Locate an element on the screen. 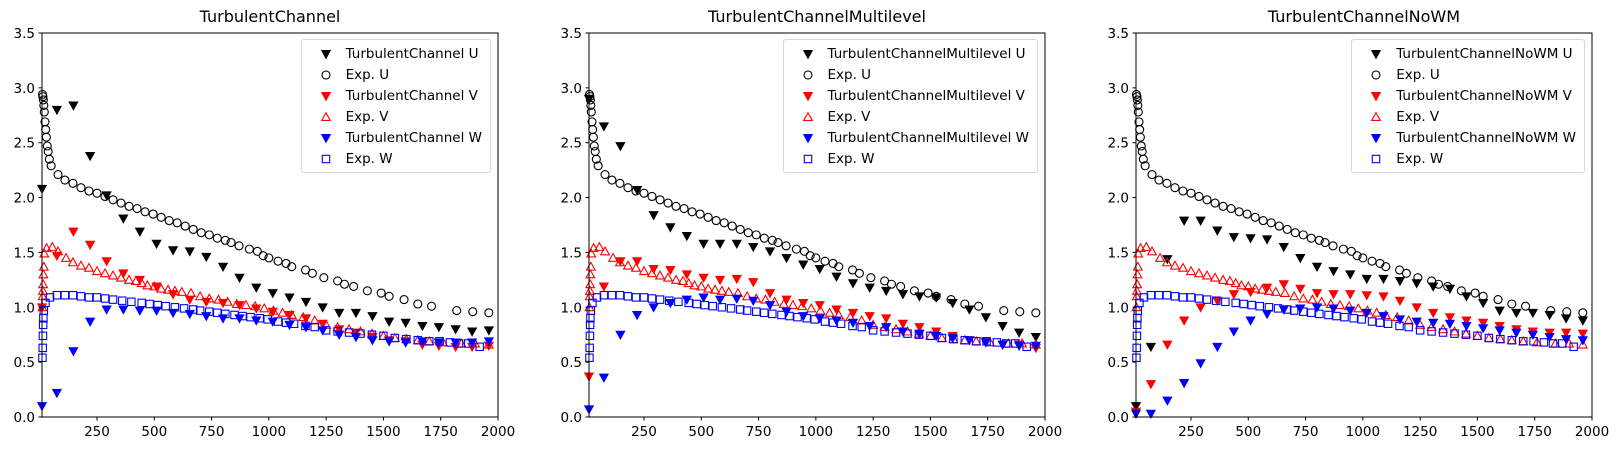  legend-label: TurbulentChannelMultilevel U is located at coordinates (926, 53).